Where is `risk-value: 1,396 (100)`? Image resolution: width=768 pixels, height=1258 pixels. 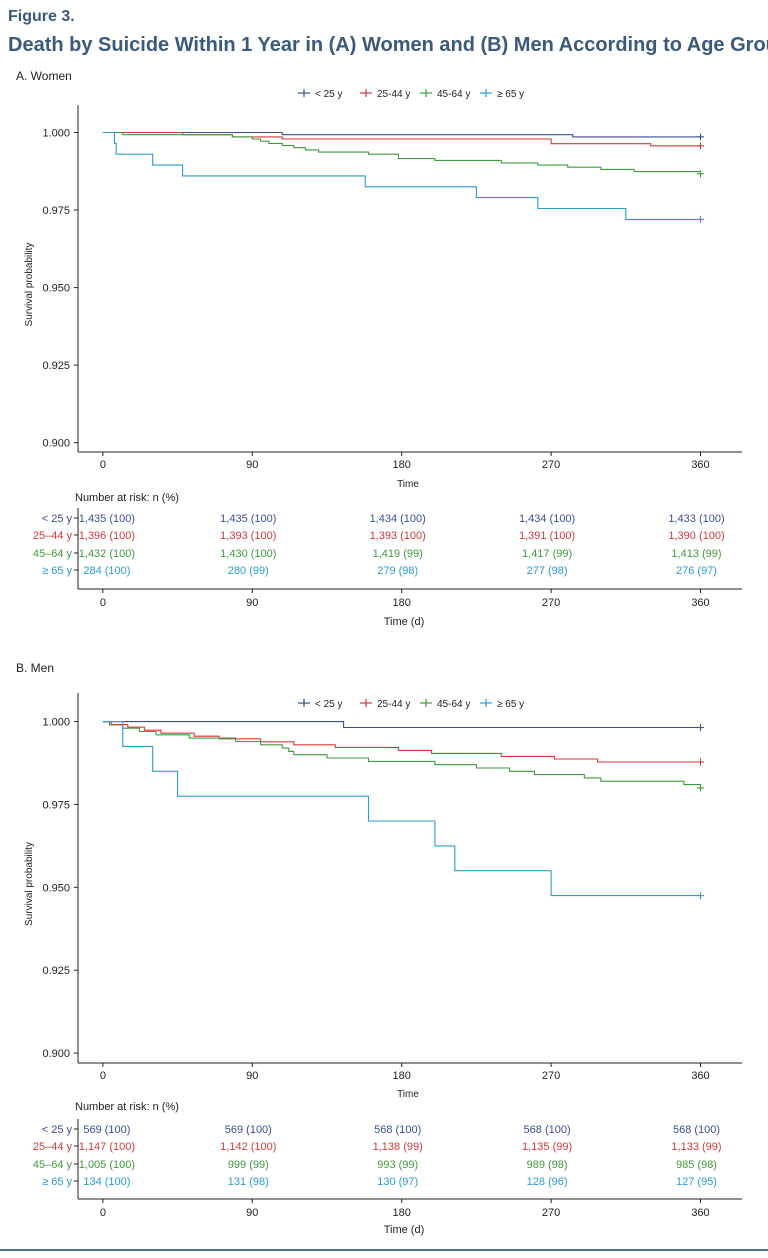 risk-value: 1,396 (100) is located at coordinates (107, 536).